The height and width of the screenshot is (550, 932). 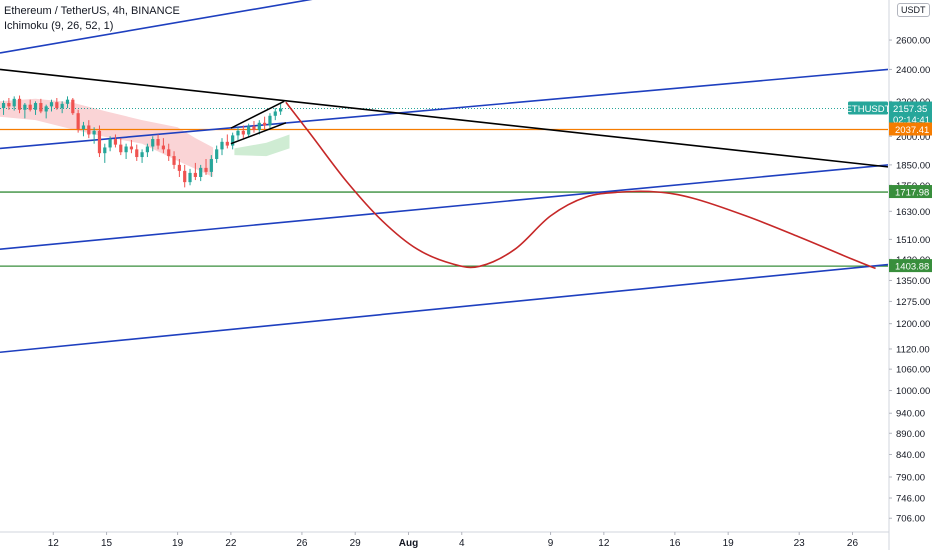 What do you see at coordinates (92, 11) in the screenshot?
I see `symbol-title: Ethereum / TetherUS, 4h, BINANCE` at bounding box center [92, 11].